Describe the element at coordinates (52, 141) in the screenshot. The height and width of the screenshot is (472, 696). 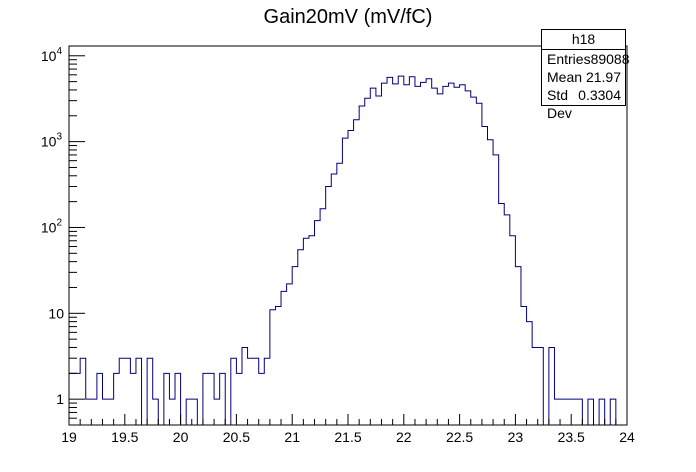
I see `y-tick-label: 10³` at that location.